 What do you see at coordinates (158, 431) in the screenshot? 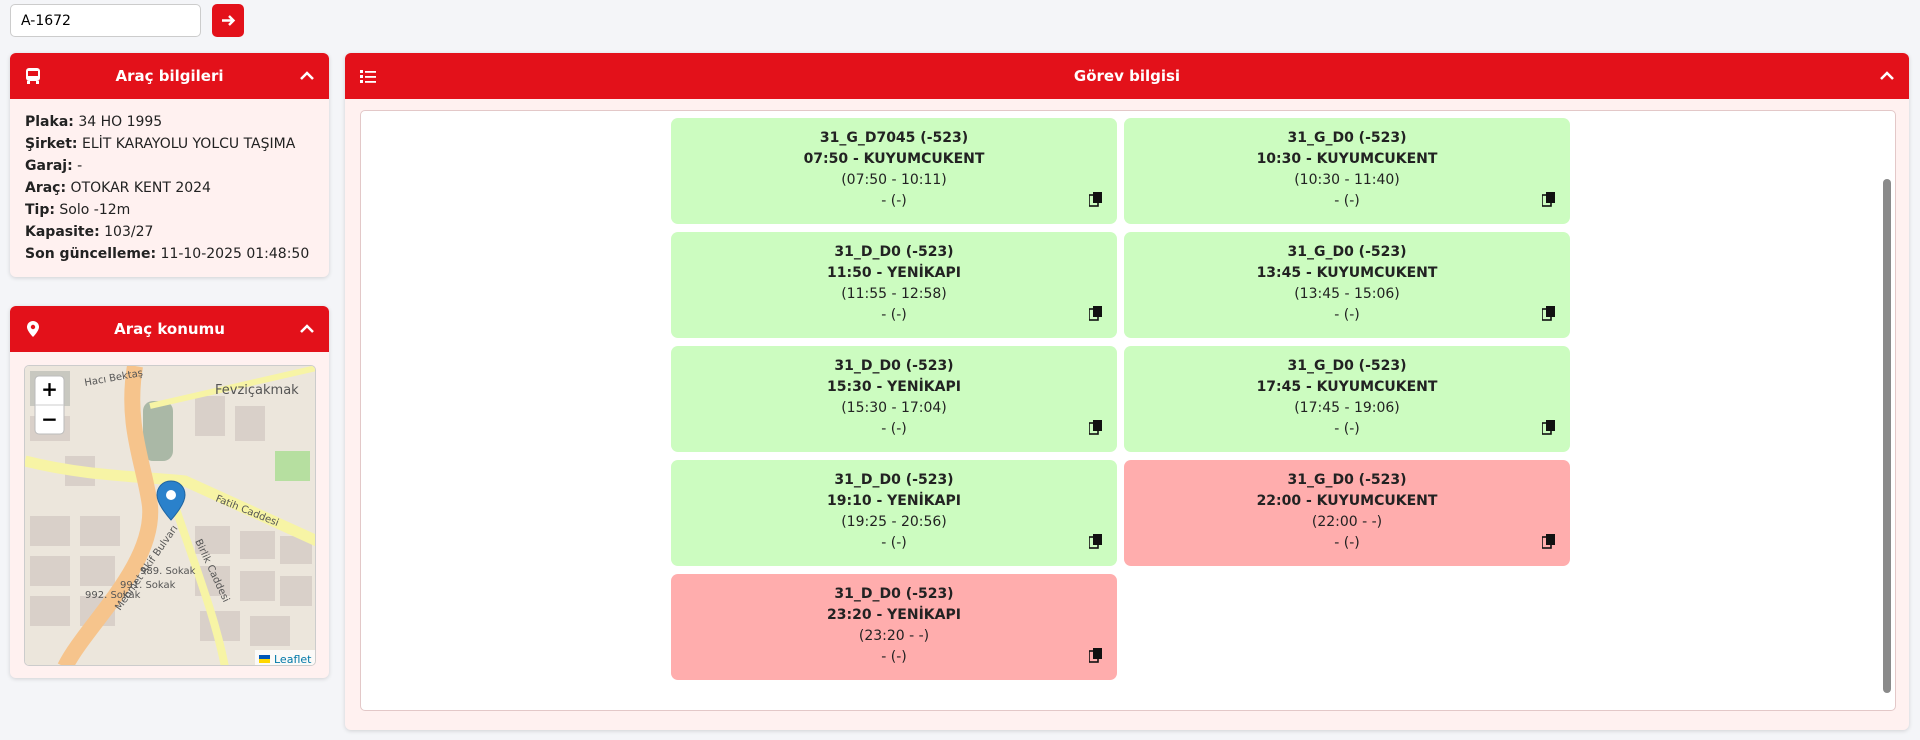
I see `park` at bounding box center [158, 431].